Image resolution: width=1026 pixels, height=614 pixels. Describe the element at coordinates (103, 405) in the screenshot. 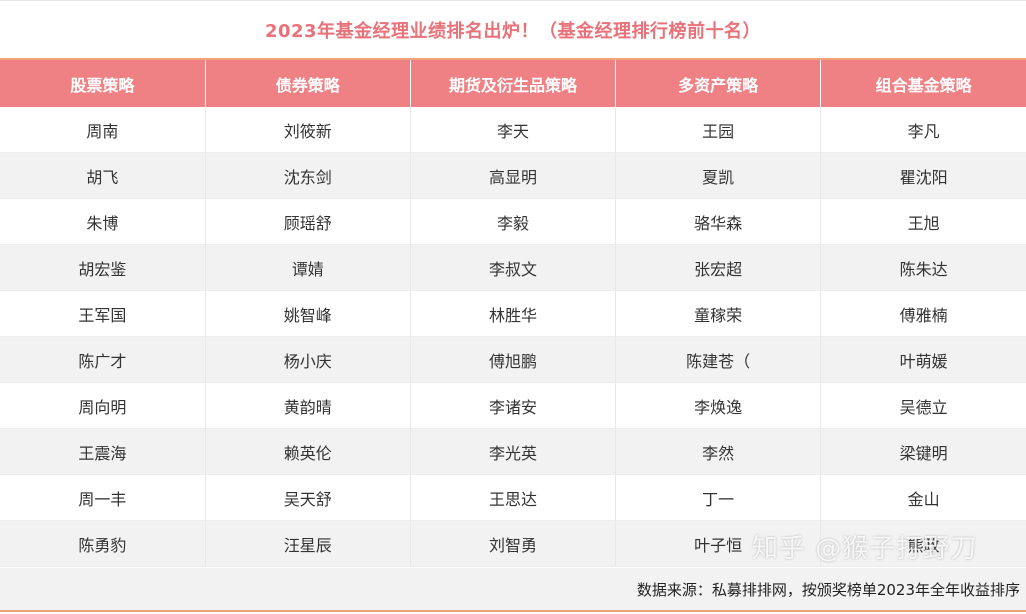

I see `manager-name-cell-stock: 周向明` at that location.